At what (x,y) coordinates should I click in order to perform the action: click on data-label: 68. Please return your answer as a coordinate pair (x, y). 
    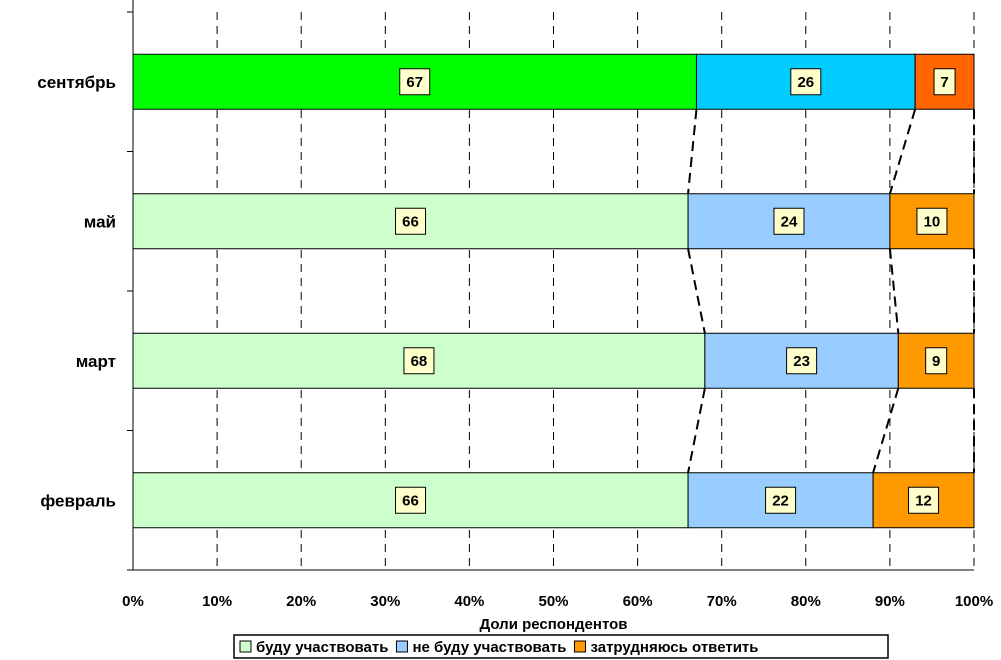
    Looking at the image, I should click on (419, 361).